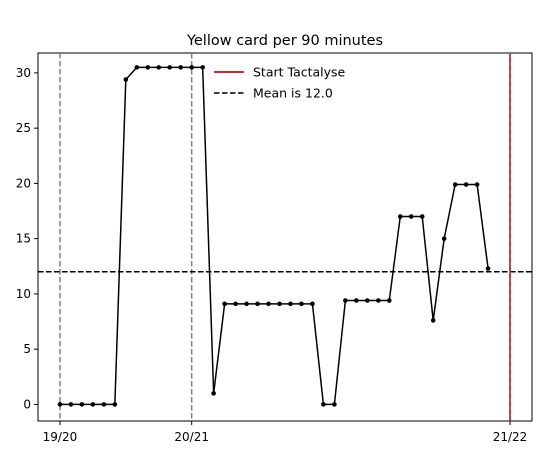 This screenshot has width=543, height=456. I want to click on y-tick-label: 0, so click(27, 404).